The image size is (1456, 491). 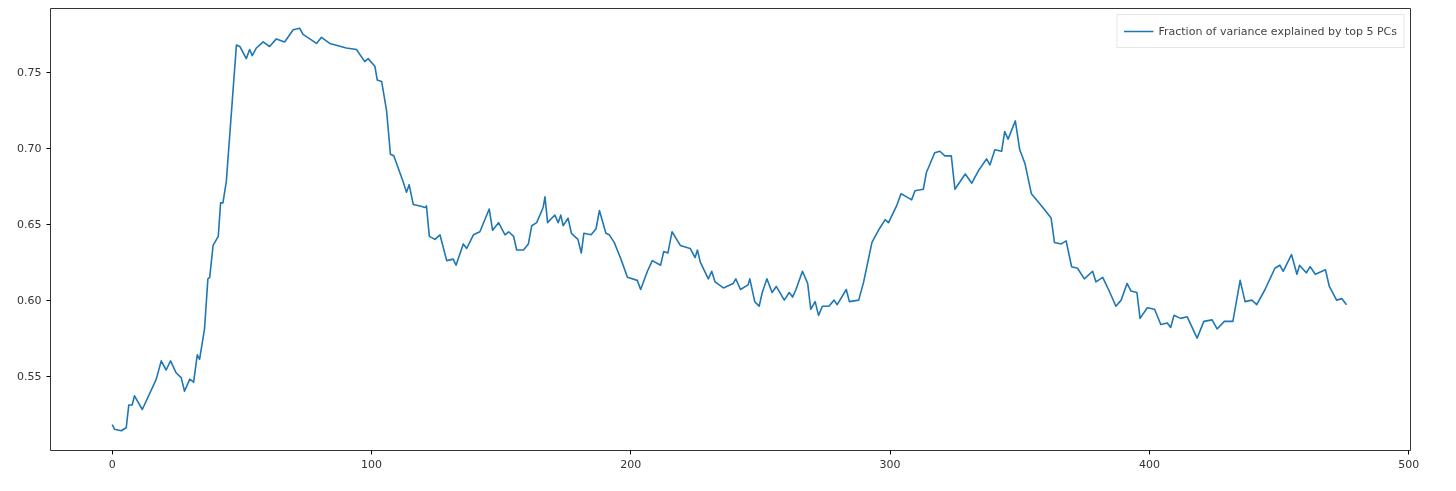 What do you see at coordinates (29, 149) in the screenshot?
I see `y-tick-label: 0.70` at bounding box center [29, 149].